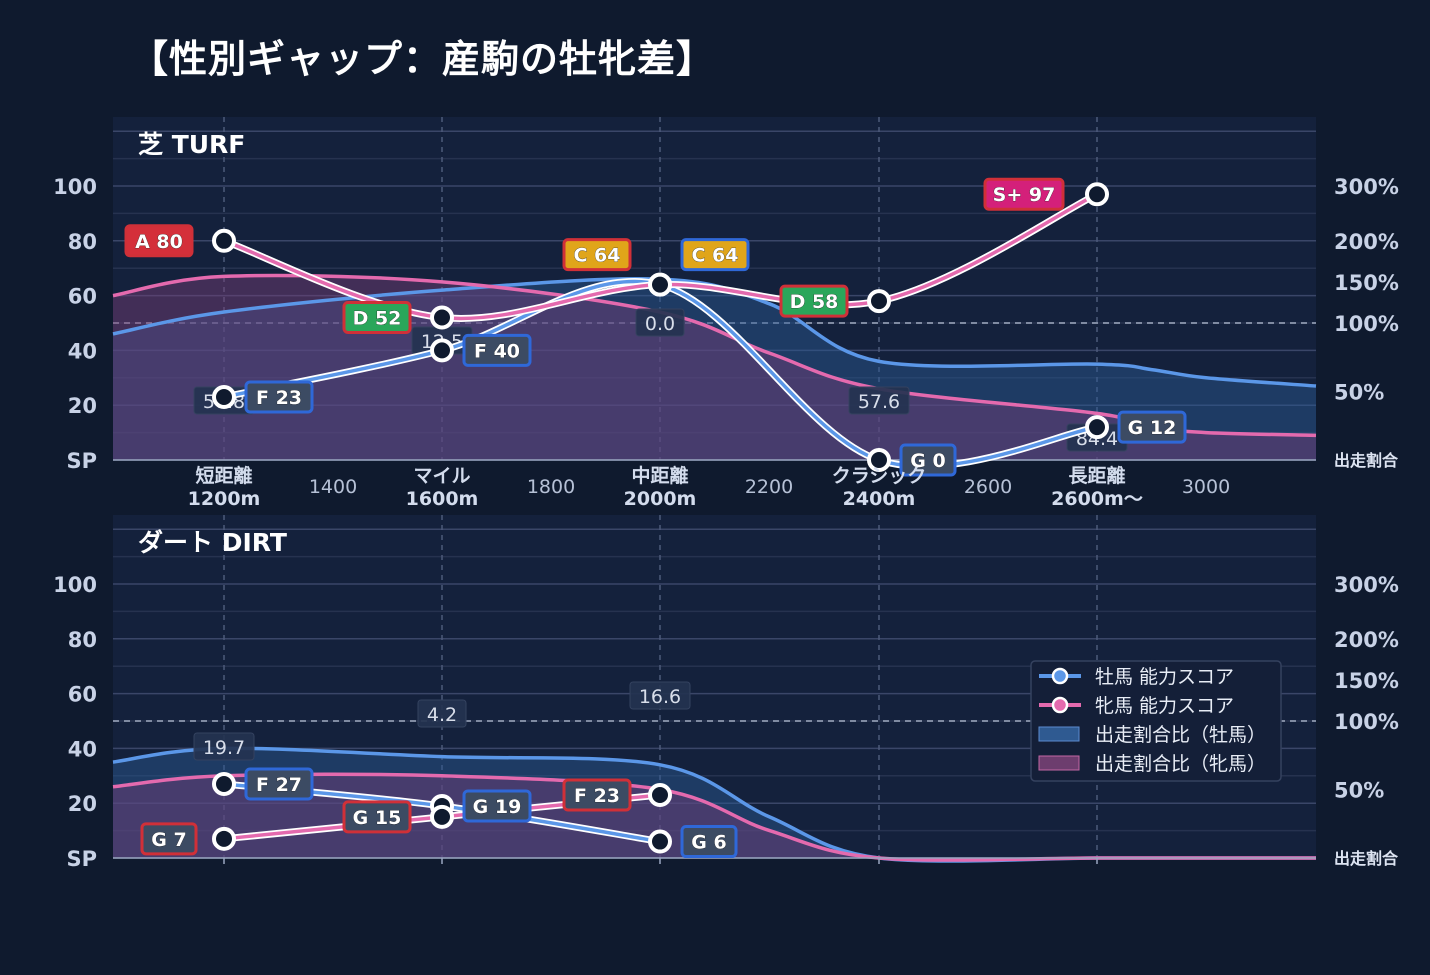 The width and height of the screenshot is (1430, 975). I want to click on male-score-label: F 23, so click(279, 398).